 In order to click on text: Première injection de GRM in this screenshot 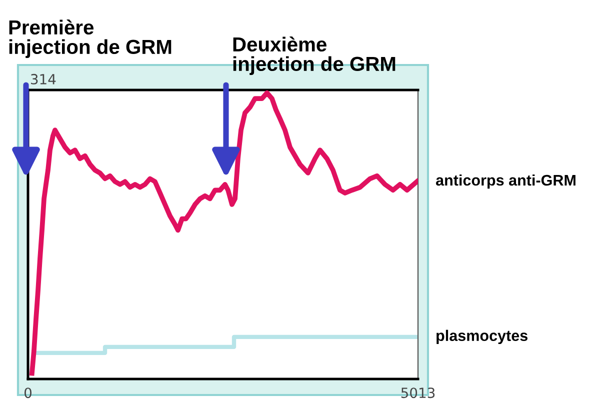, I will do `click(90, 39)`.